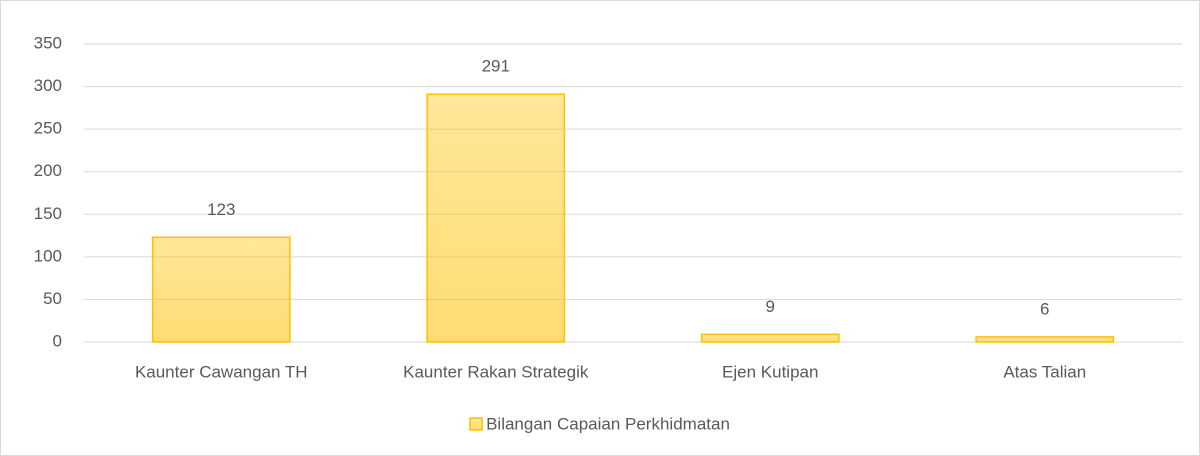 The width and height of the screenshot is (1200, 456). I want to click on y-tick-label: 350, so click(48, 42).